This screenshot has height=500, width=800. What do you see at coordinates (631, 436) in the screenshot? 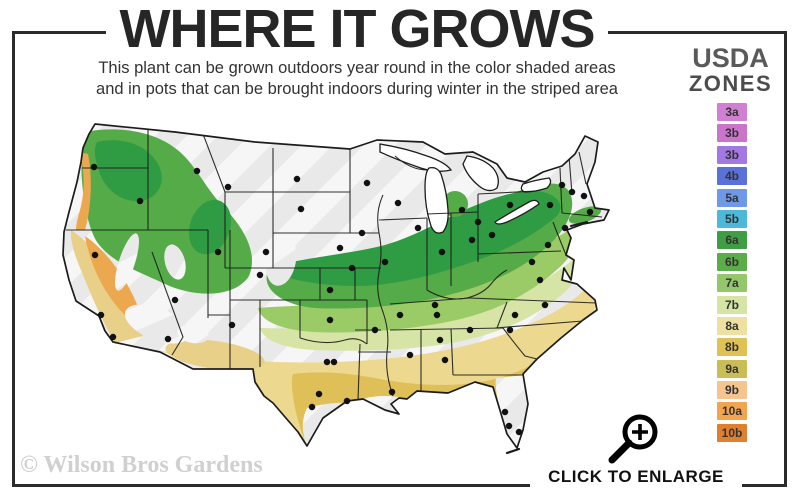
I see `magnifier-plus-icon` at bounding box center [631, 436].